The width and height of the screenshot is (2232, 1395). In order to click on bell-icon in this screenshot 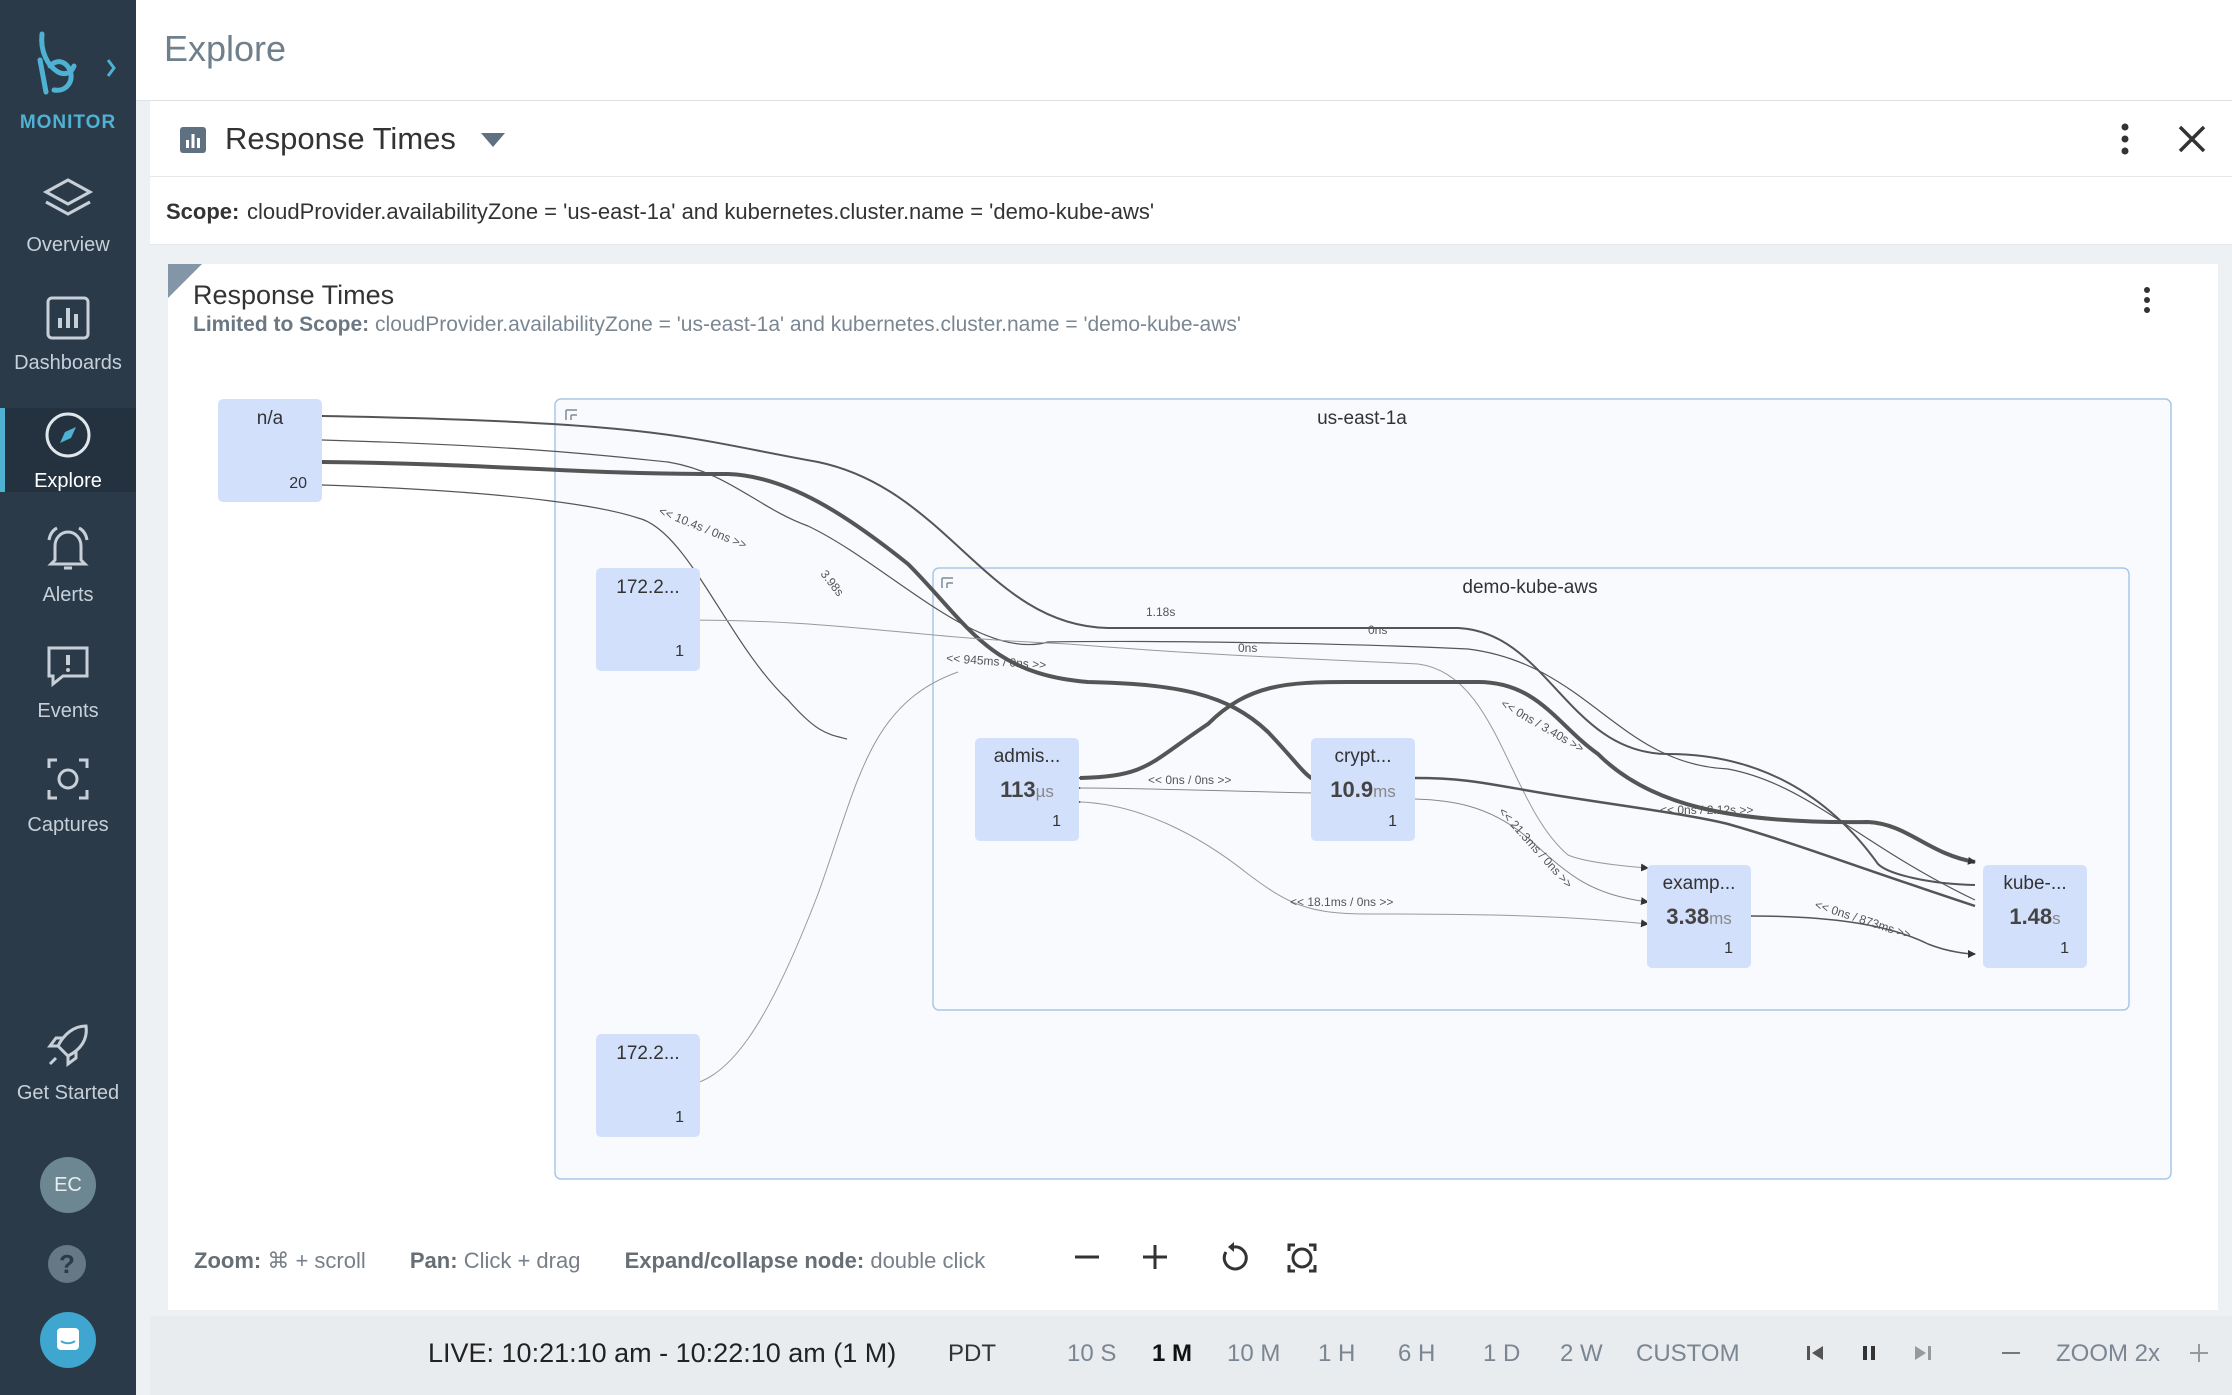, I will do `click(68, 548)`.